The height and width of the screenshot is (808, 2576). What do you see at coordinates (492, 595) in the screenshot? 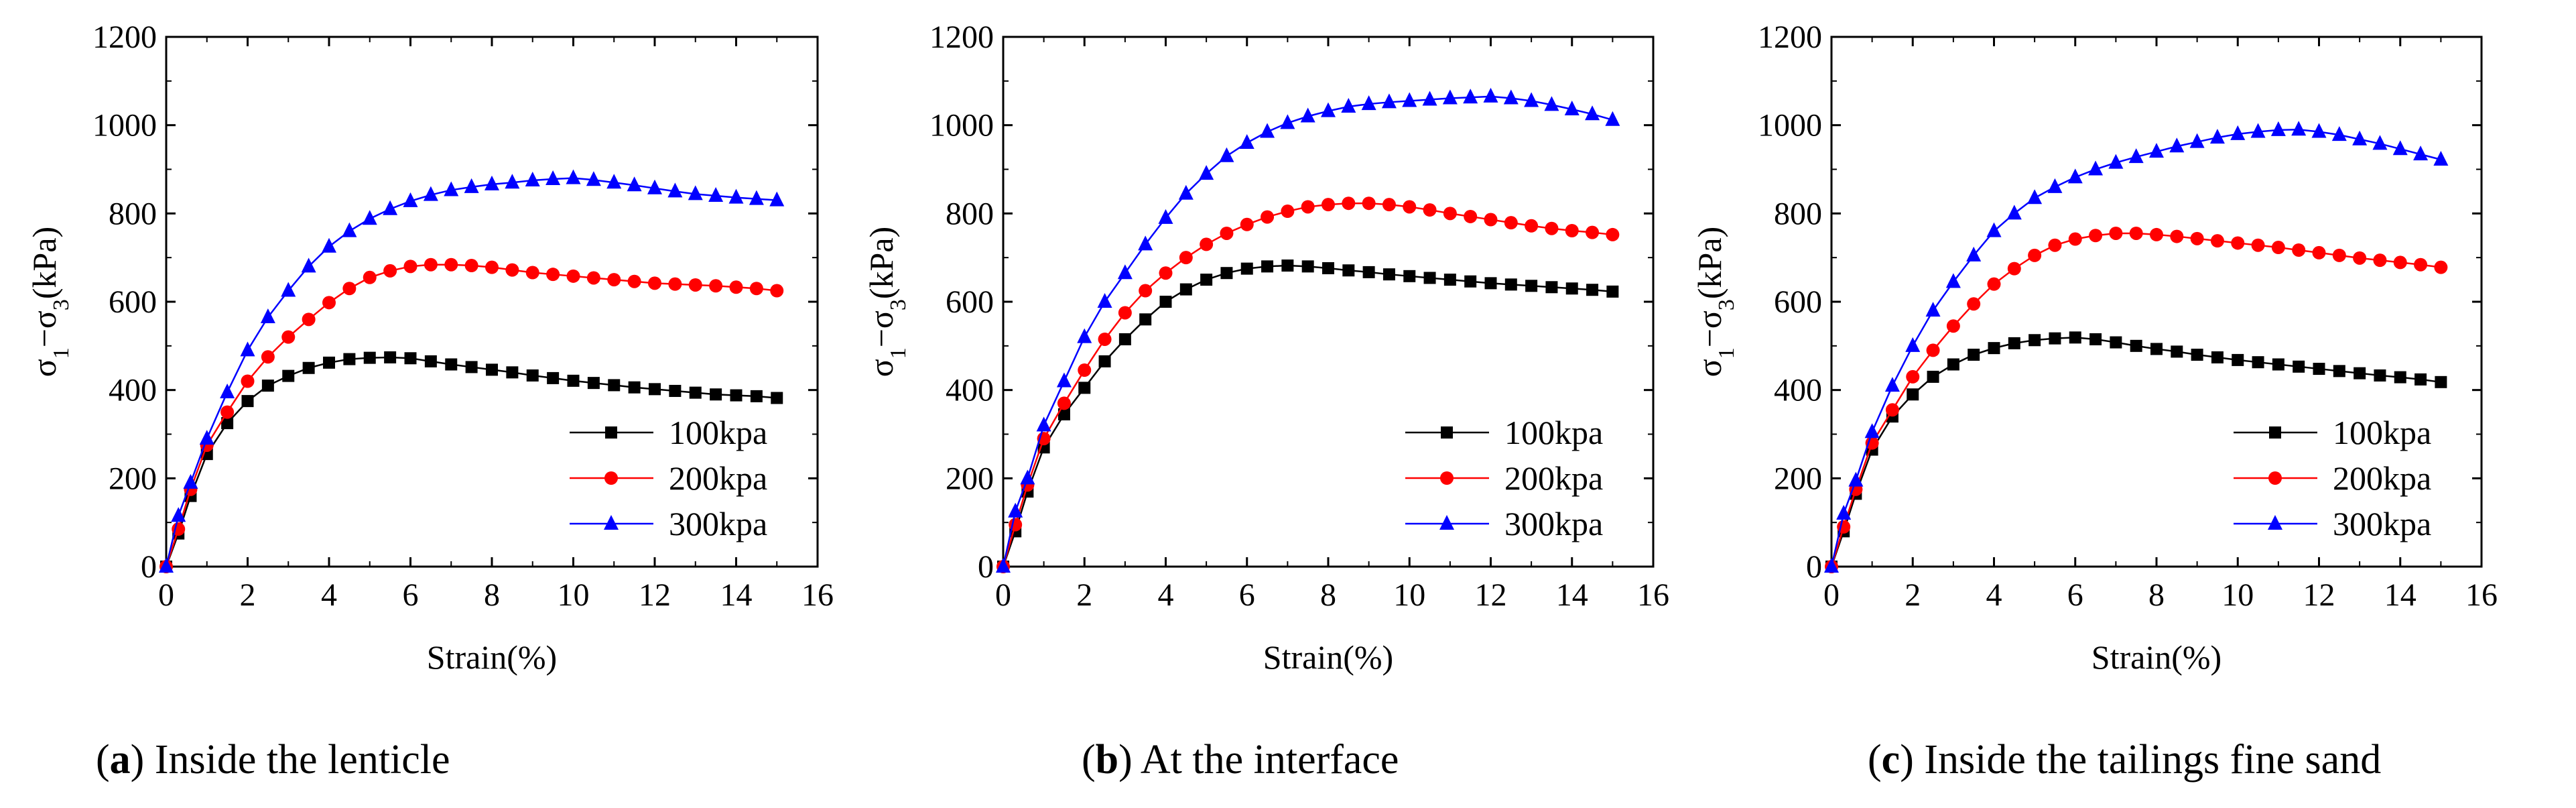
I see `x-tick-label: 8` at bounding box center [492, 595].